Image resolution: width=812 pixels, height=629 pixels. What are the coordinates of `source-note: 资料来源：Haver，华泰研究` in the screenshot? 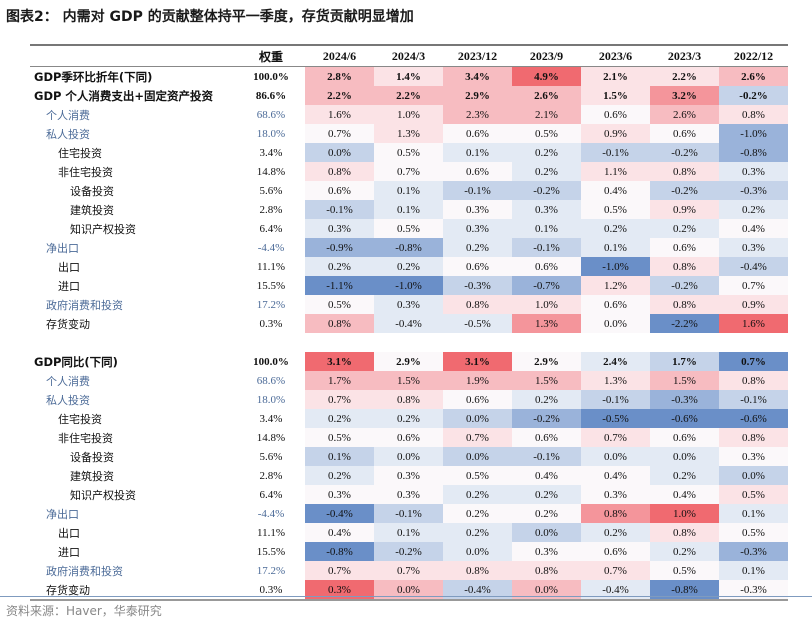 It's located at (84, 611).